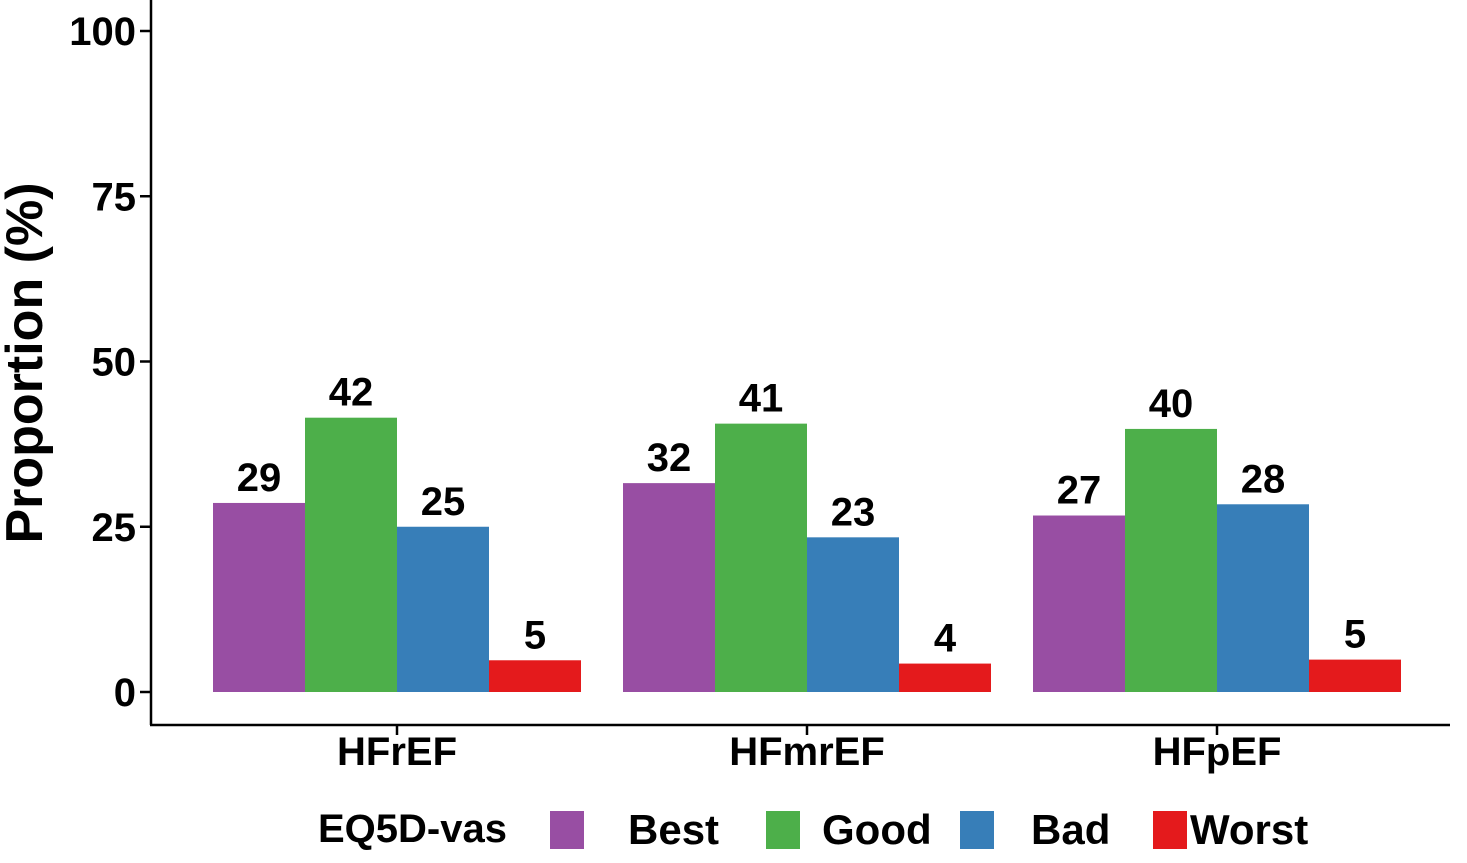 This screenshot has width=1467, height=863. Describe the element at coordinates (27, 362) in the screenshot. I see `y-axis-label: Proportion (%)` at that location.